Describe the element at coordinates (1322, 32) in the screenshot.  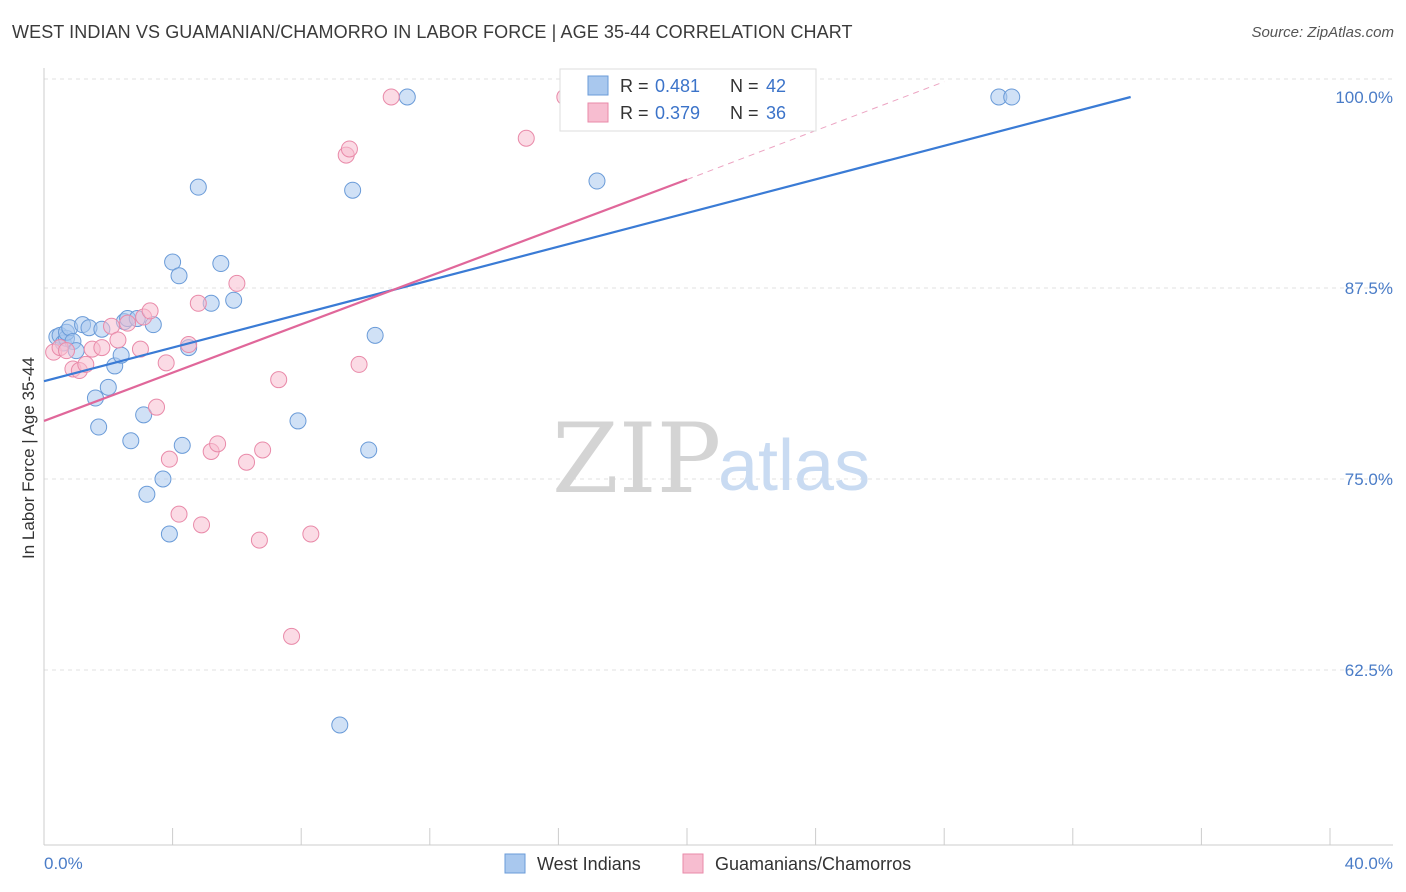
I see `source-label: Source: ZipAtlas.com` at that location.